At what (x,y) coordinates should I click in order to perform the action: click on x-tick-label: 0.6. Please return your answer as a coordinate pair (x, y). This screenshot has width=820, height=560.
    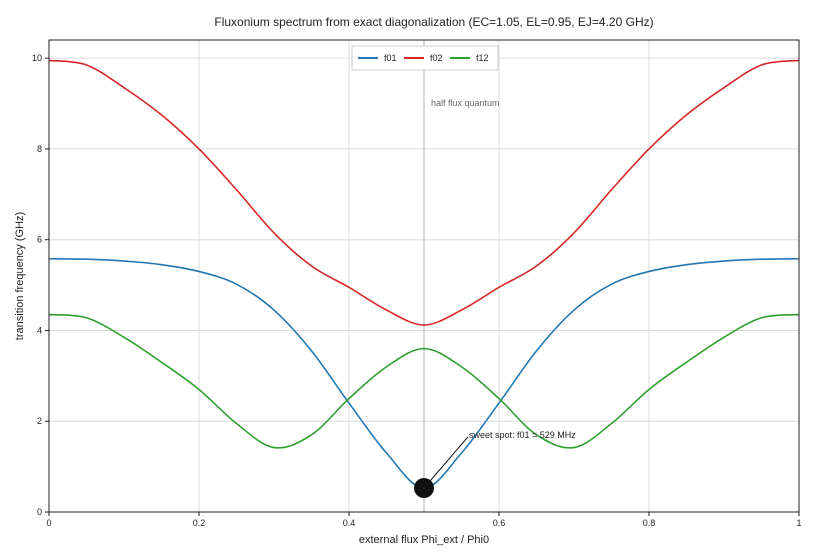
    Looking at the image, I should click on (499, 523).